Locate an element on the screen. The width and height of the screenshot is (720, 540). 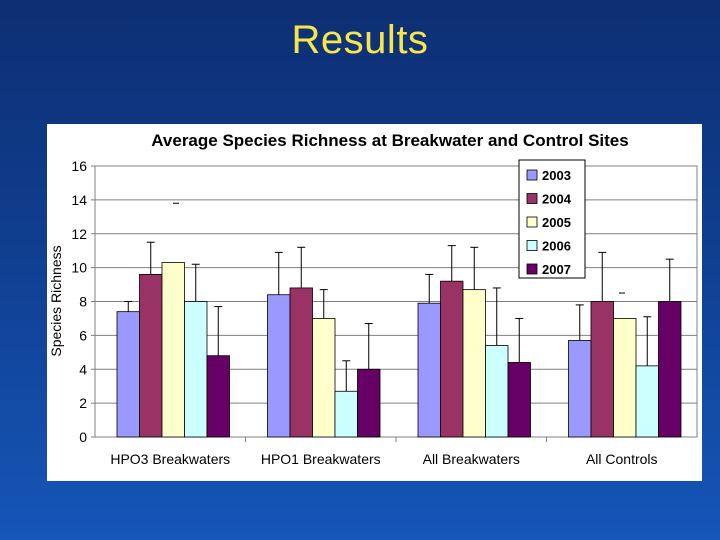
x-category-label: HPO3 Breakwaters is located at coordinates (170, 459).